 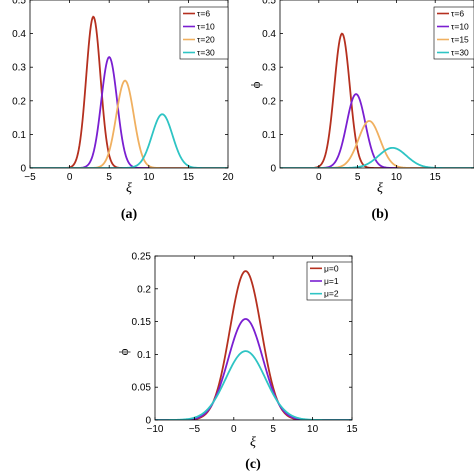 I want to click on legend-entry-2: τ=20, so click(x=206, y=40).